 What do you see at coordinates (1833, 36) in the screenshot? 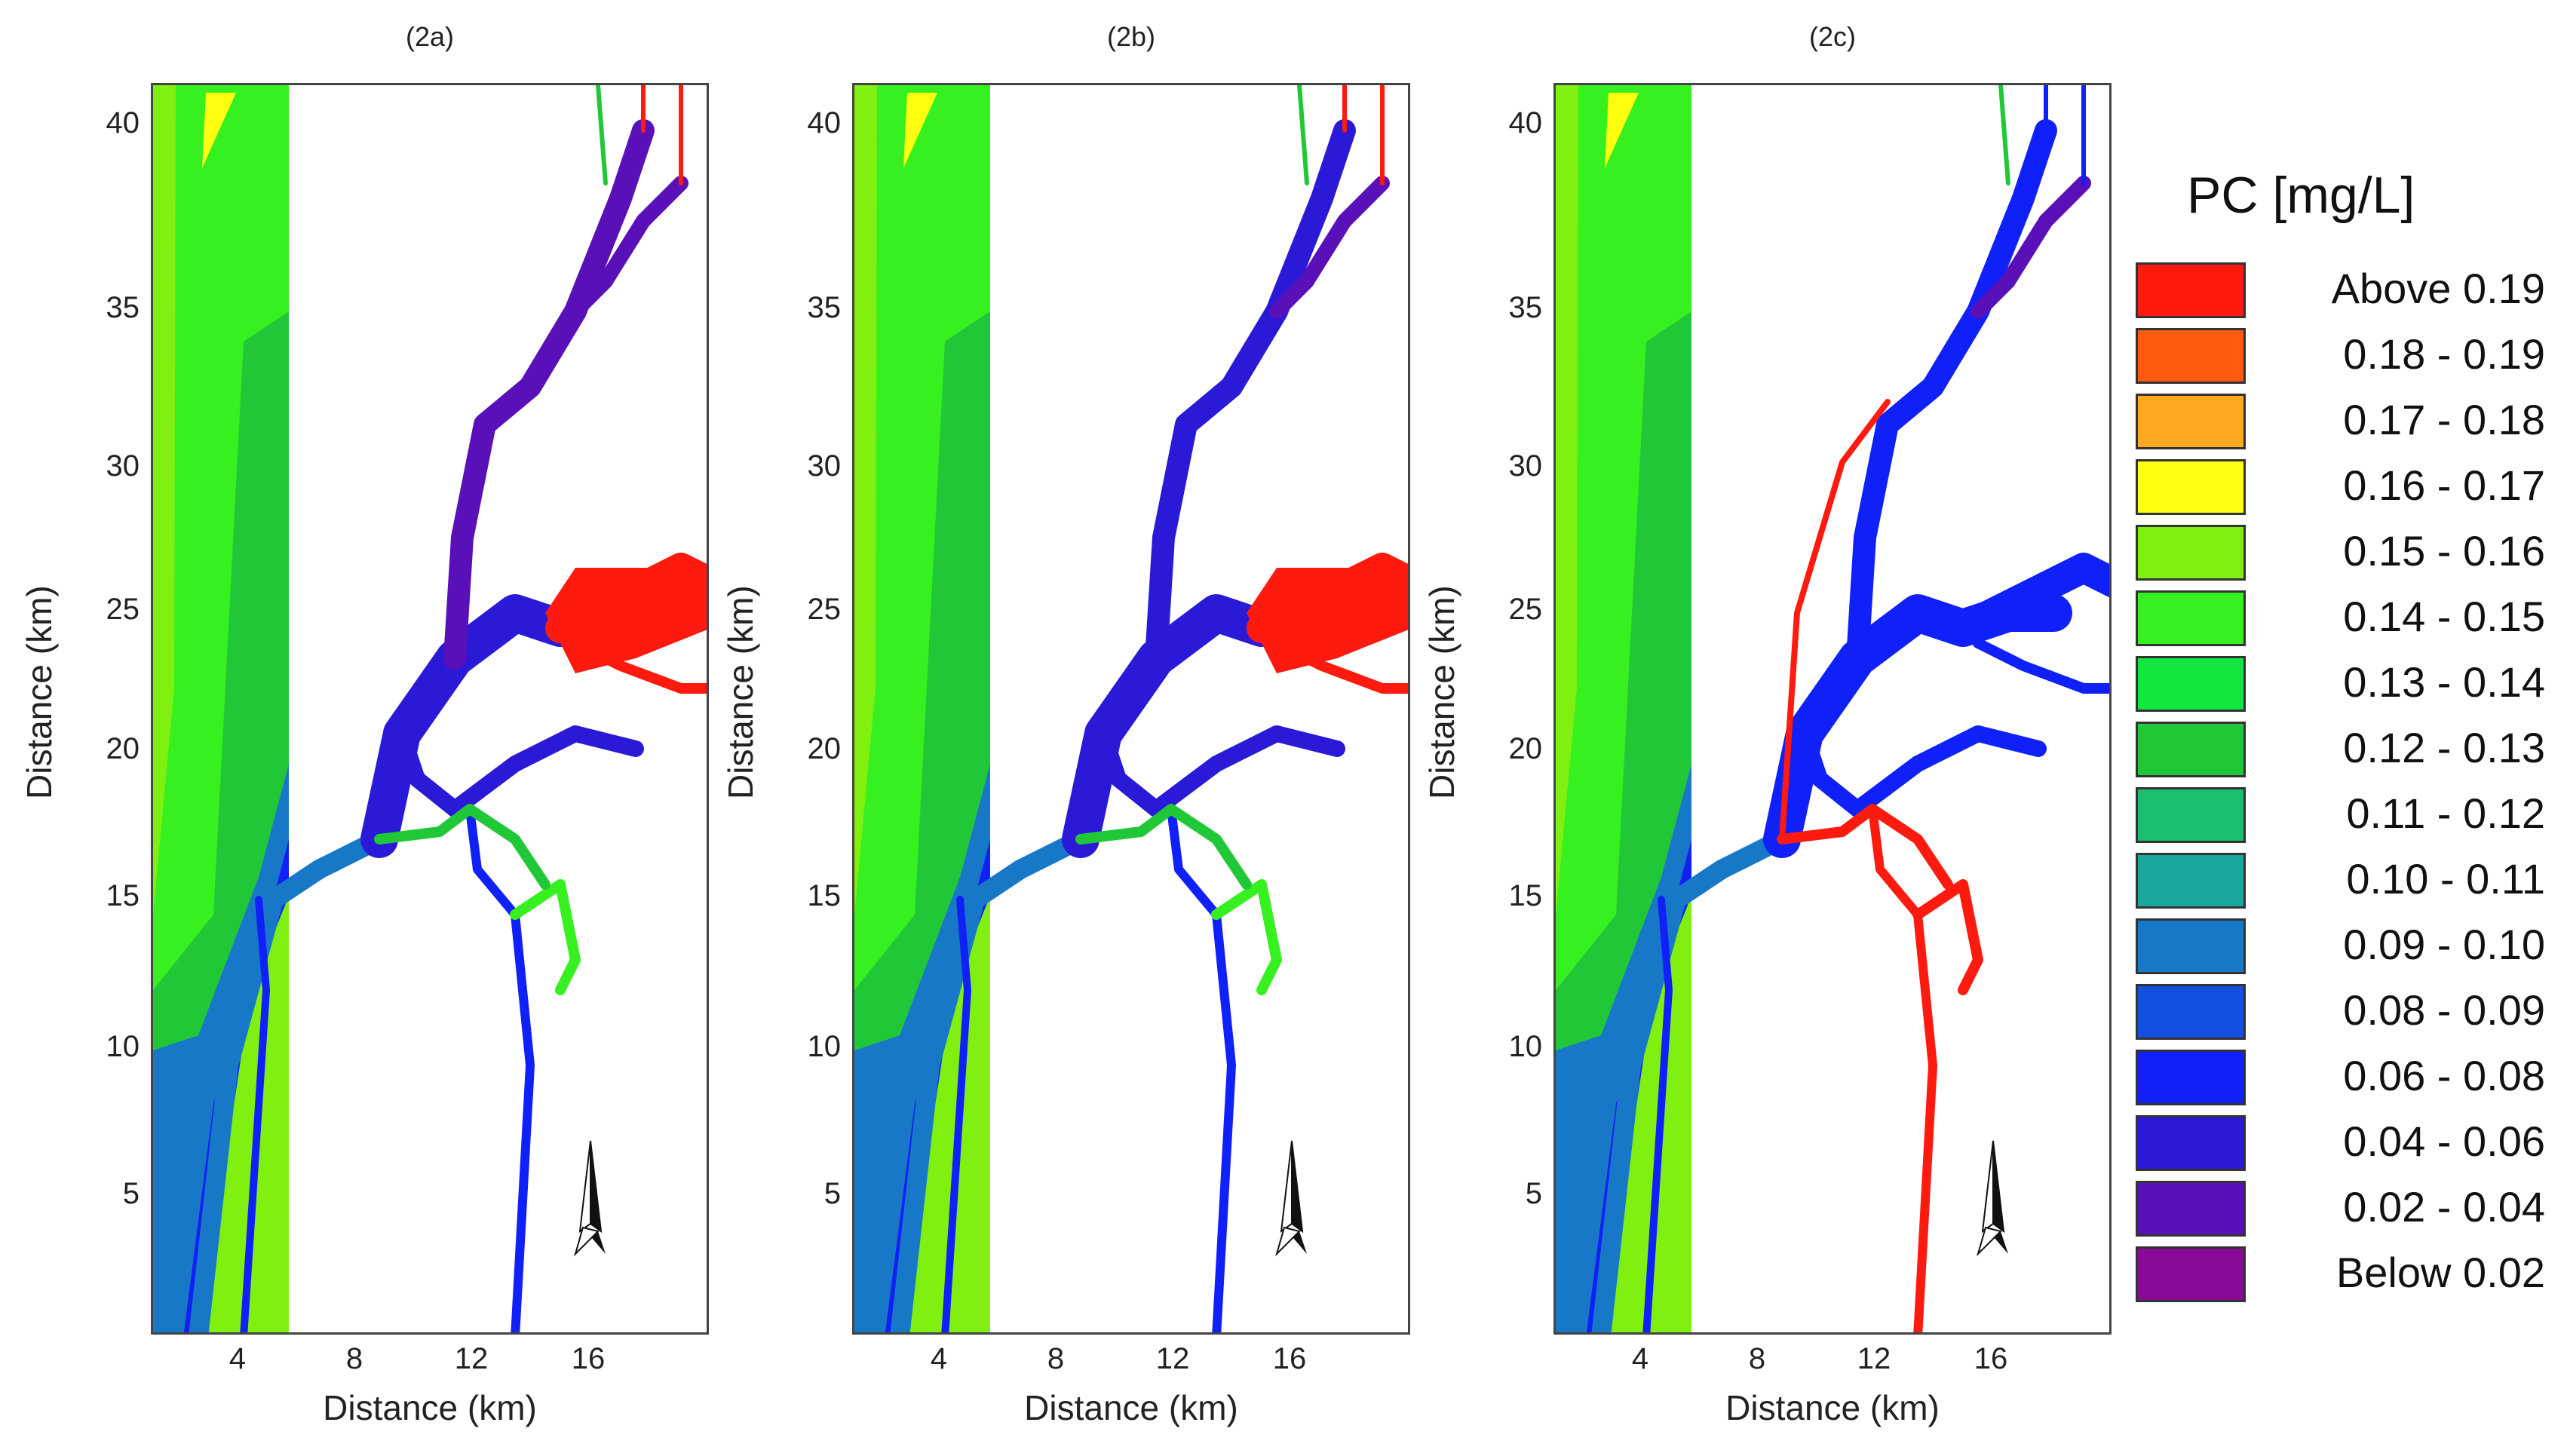
I see `panel-title: (2c)` at bounding box center [1833, 36].